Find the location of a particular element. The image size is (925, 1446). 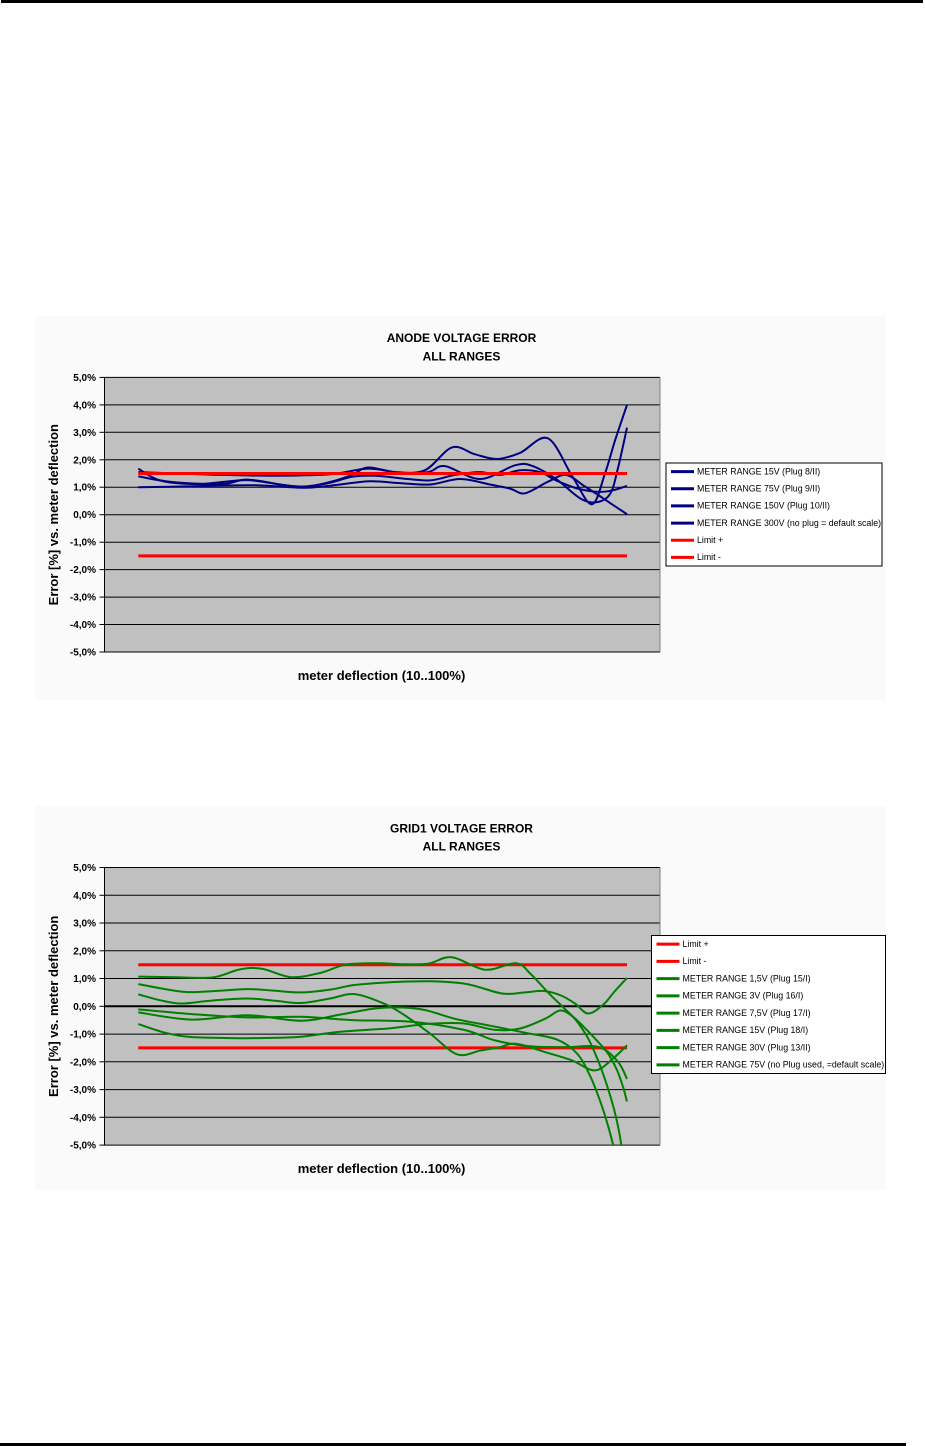

svg-text: ANODE VOLTAGE ERROR is located at coordinates (462, 338).